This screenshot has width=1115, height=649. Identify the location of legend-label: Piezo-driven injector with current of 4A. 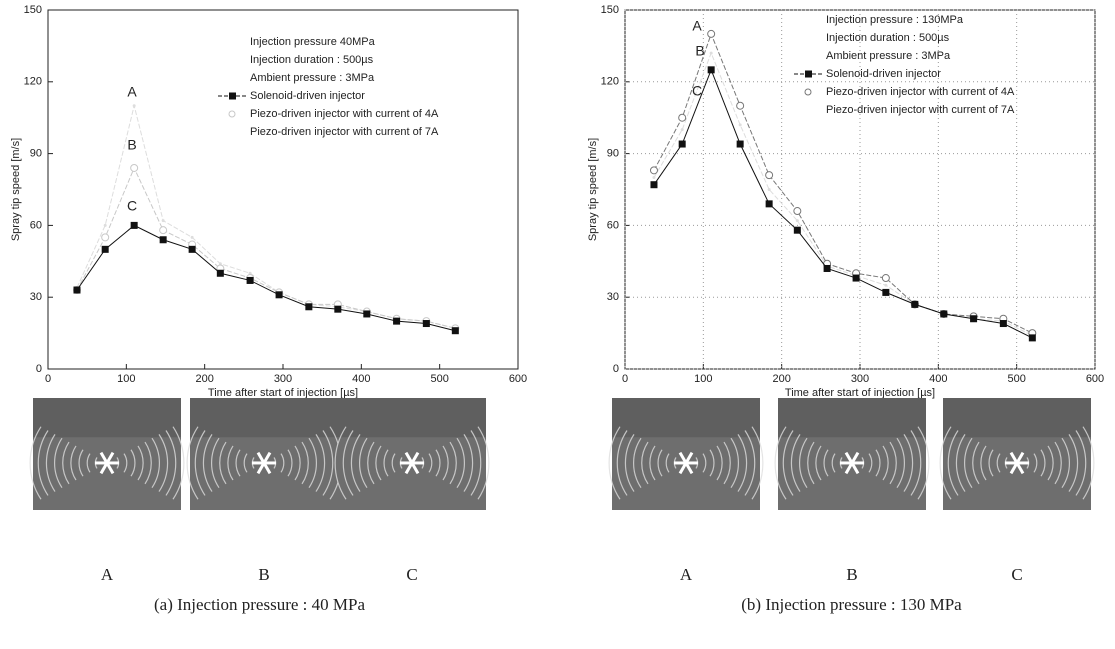
(344, 114).